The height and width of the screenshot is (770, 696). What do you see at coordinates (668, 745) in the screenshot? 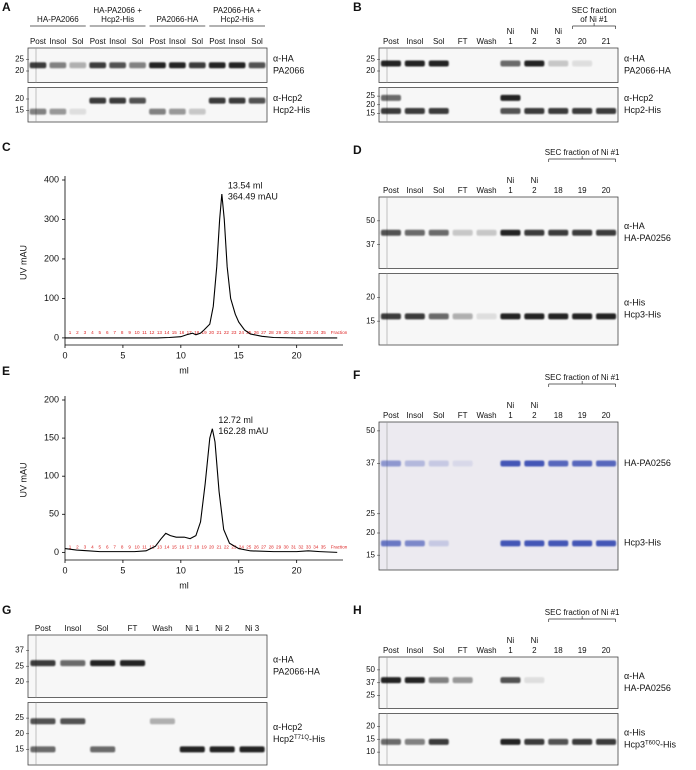
I see `label-rest: -His` at bounding box center [668, 745].